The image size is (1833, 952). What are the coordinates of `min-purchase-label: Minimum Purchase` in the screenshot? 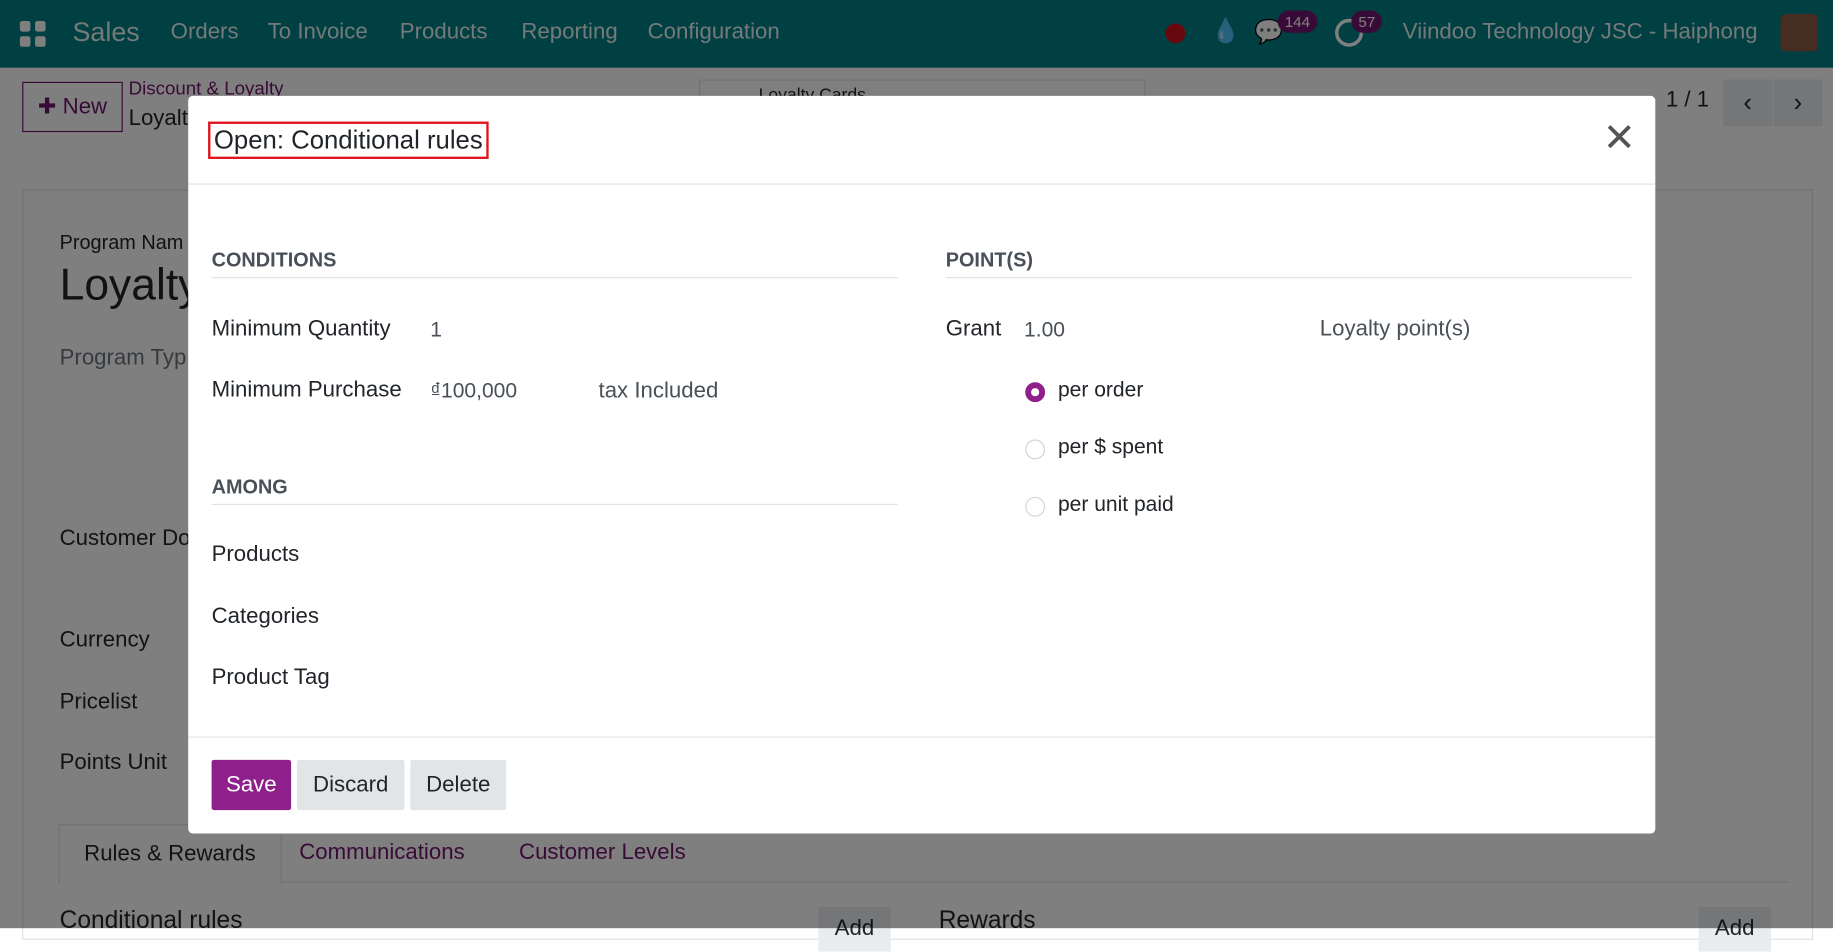 It's located at (306, 390).